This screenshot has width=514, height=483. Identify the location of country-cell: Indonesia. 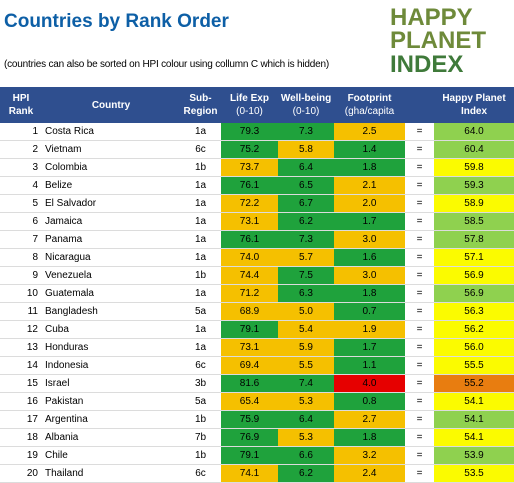
(111, 365).